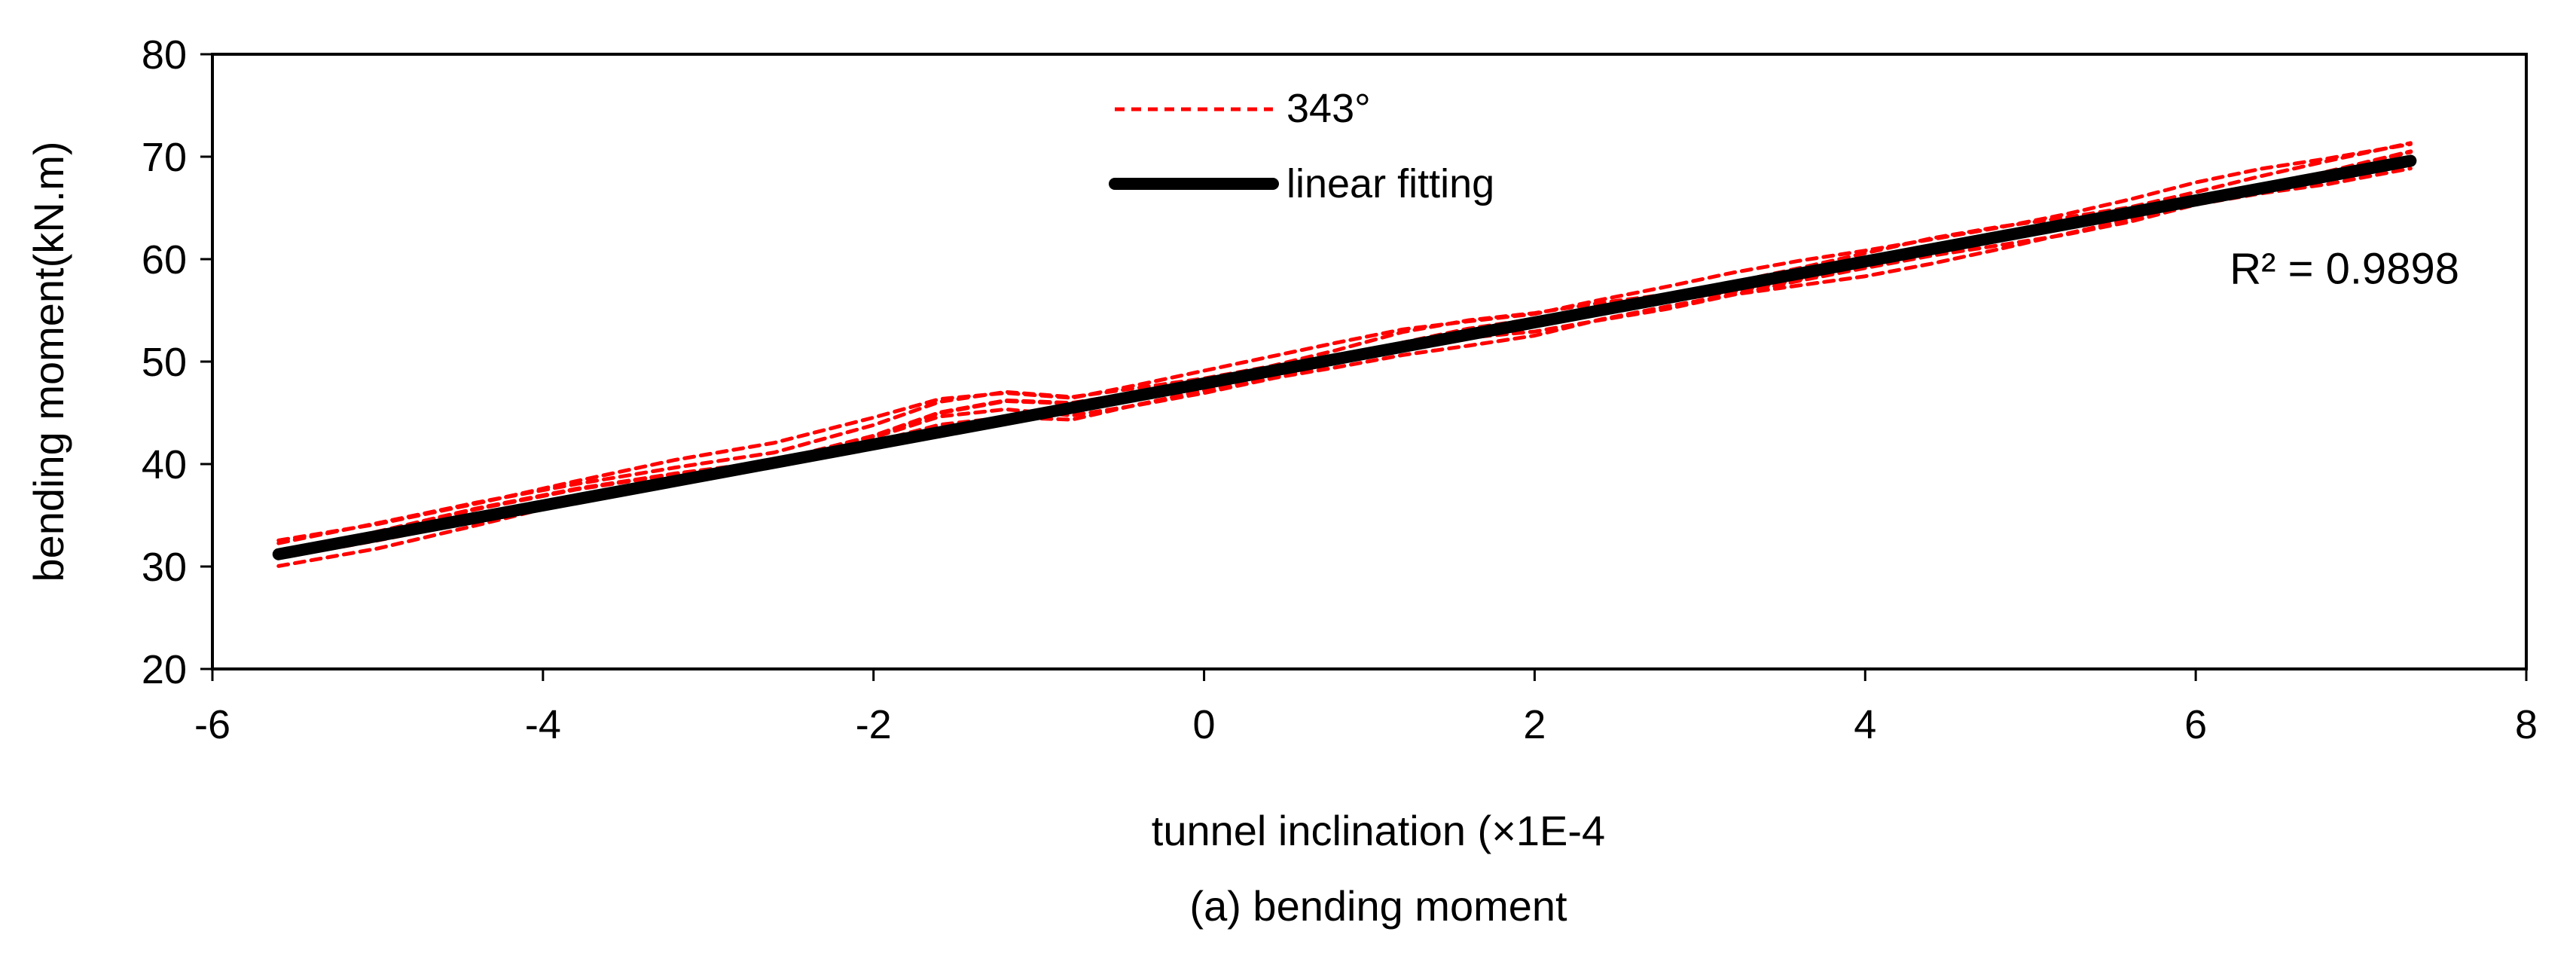 The height and width of the screenshot is (956, 2576). I want to click on y-axis-label: bending moment(kN.m), so click(49, 361).